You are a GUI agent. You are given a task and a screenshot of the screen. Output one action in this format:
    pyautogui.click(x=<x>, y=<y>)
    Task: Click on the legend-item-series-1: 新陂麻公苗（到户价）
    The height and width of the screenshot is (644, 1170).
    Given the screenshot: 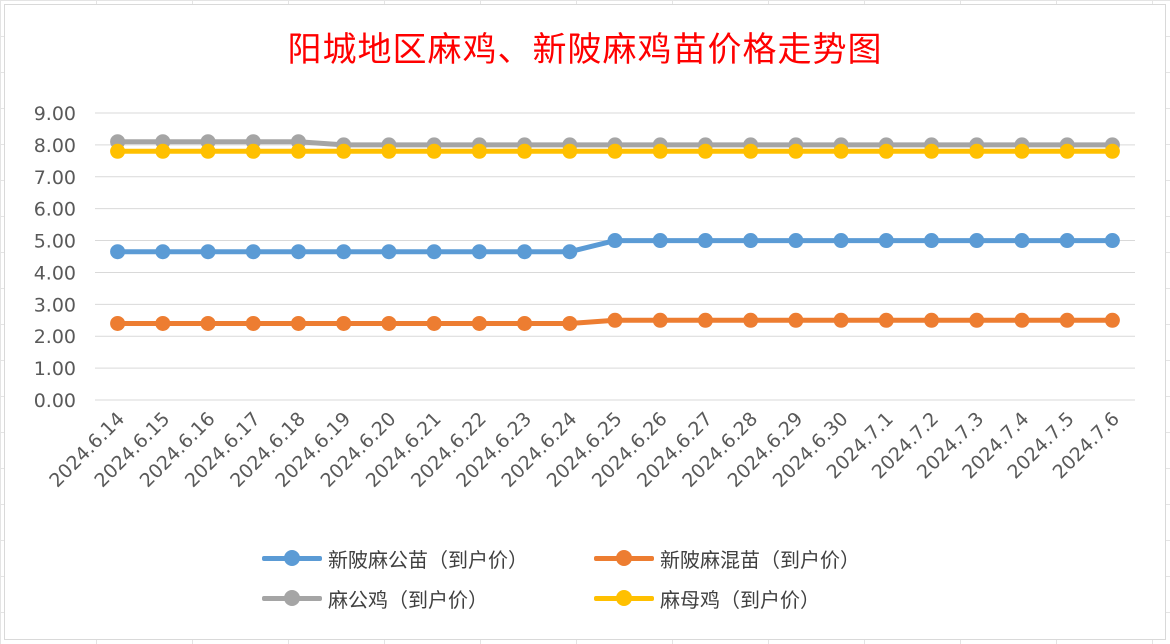 What is the action you would take?
    pyautogui.click(x=395, y=558)
    